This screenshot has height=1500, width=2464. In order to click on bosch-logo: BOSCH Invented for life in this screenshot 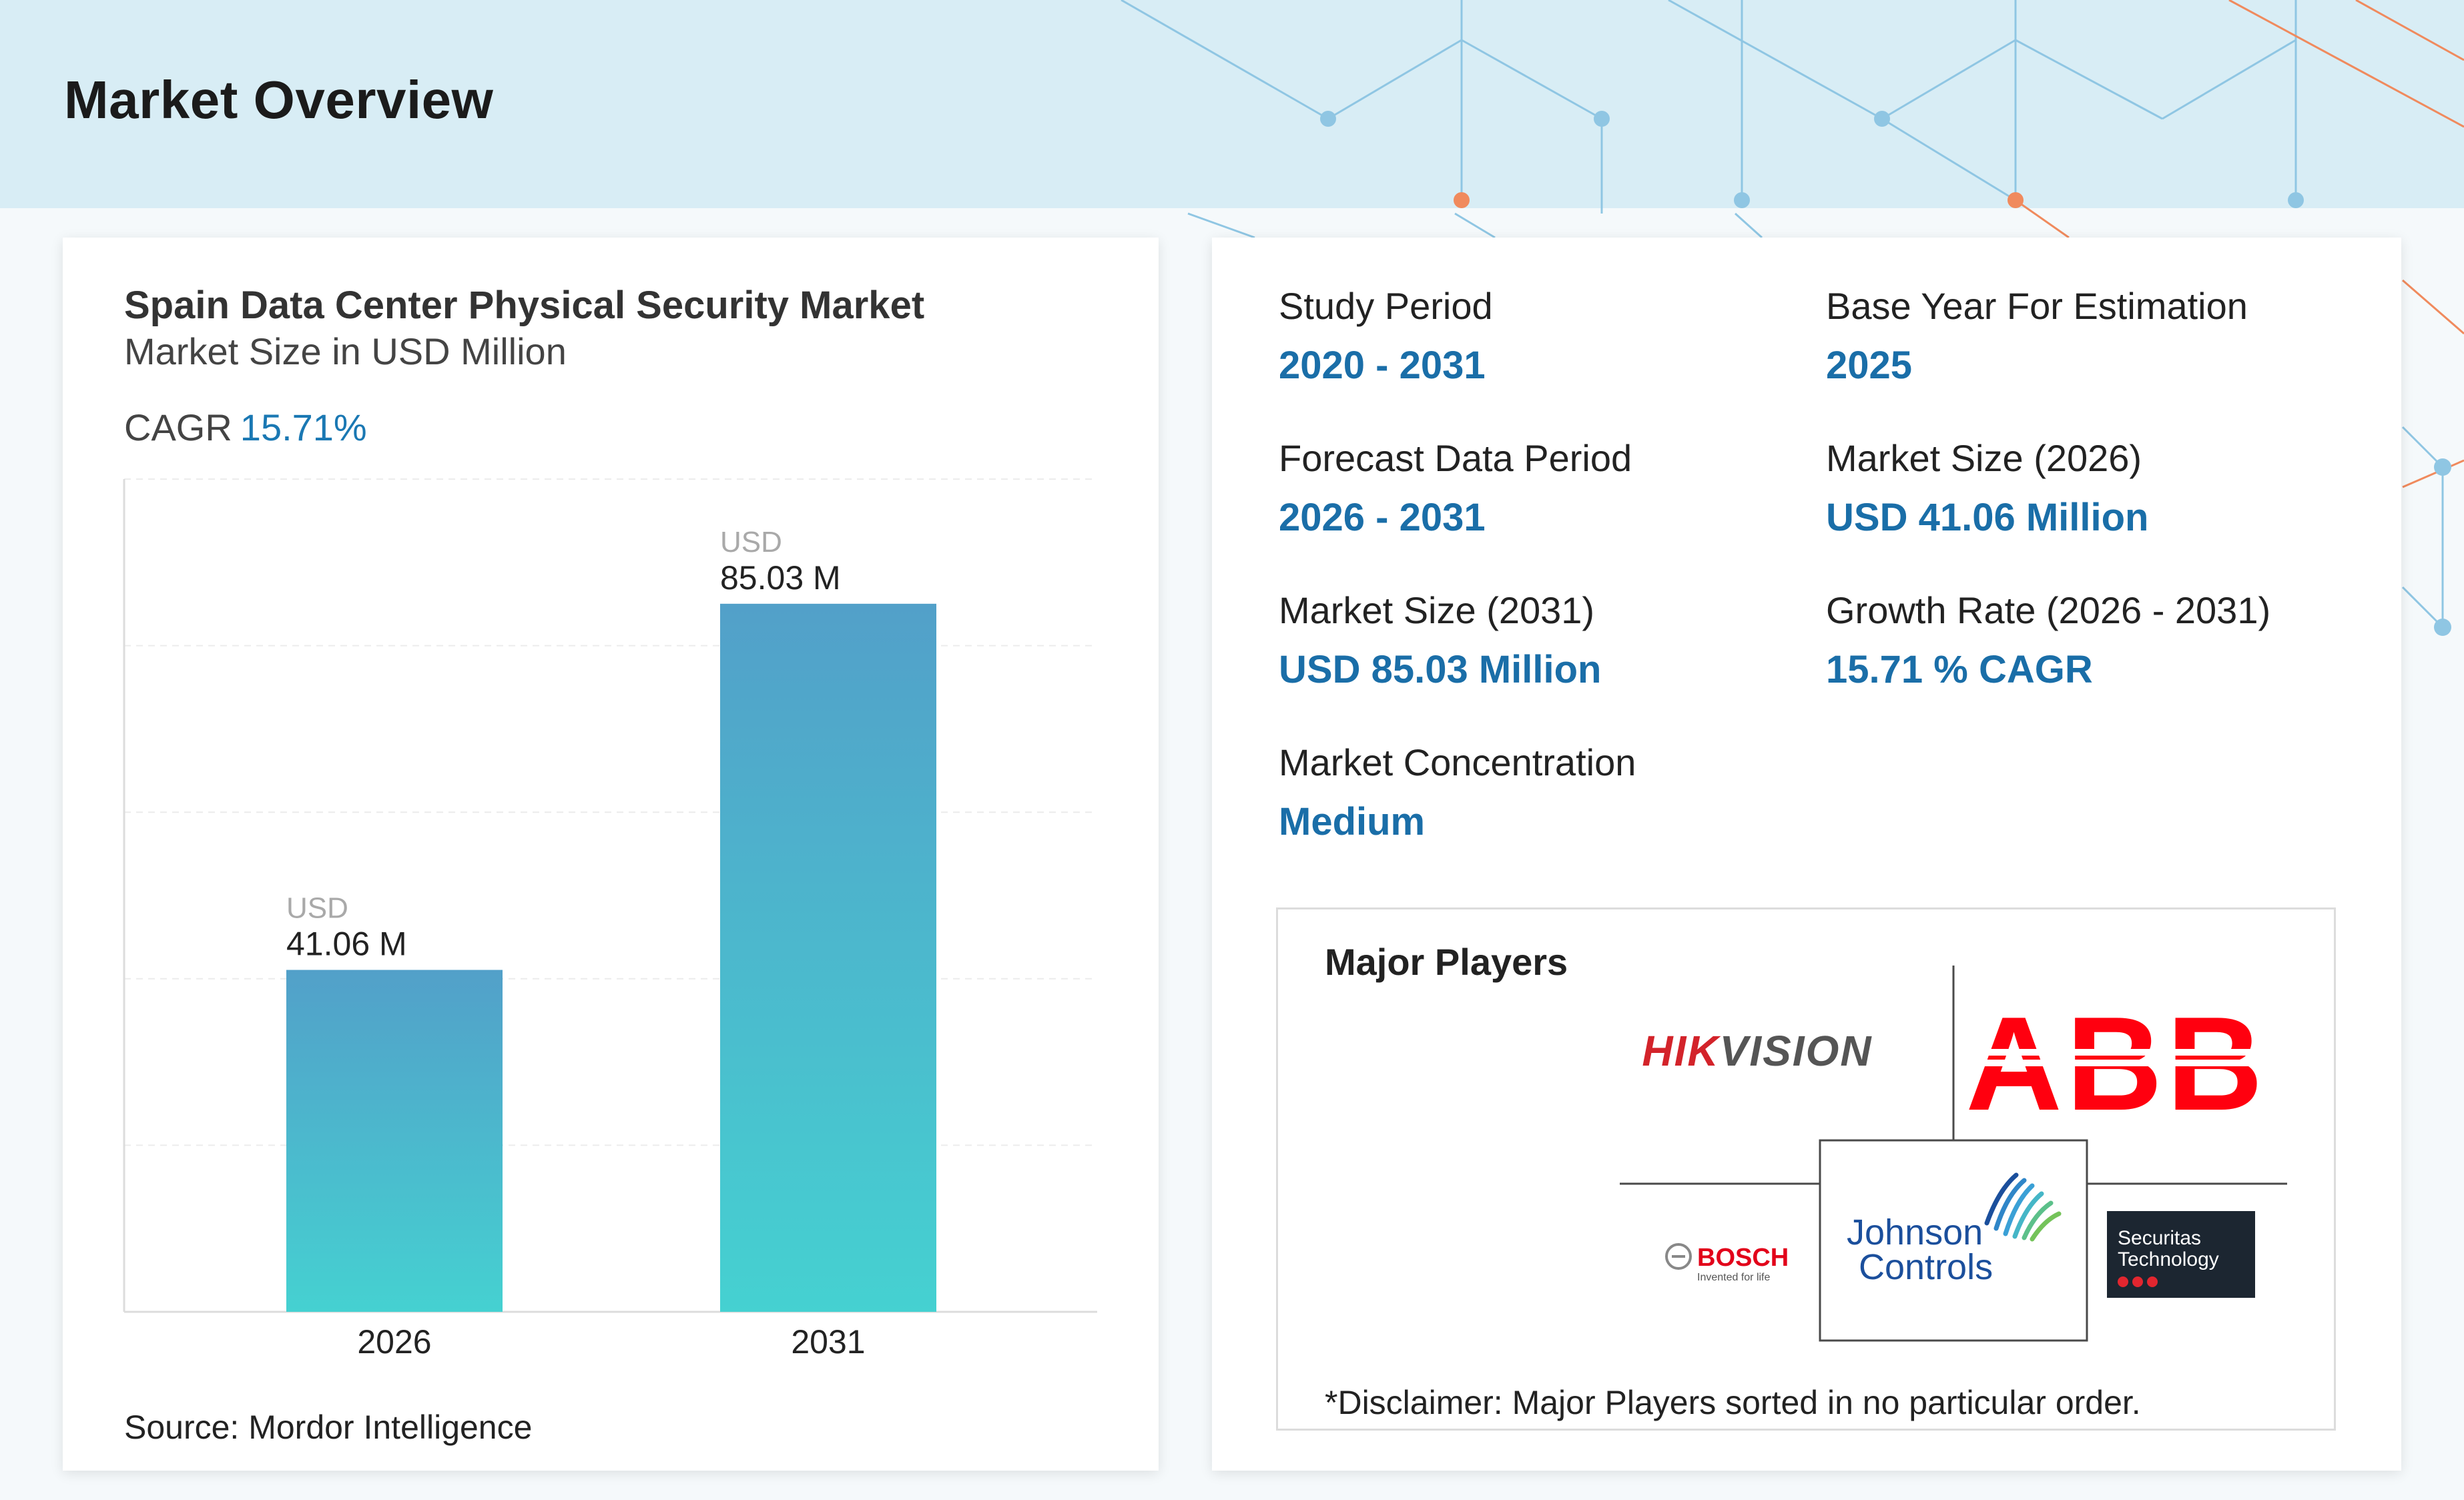, I will do `click(1727, 1263)`.